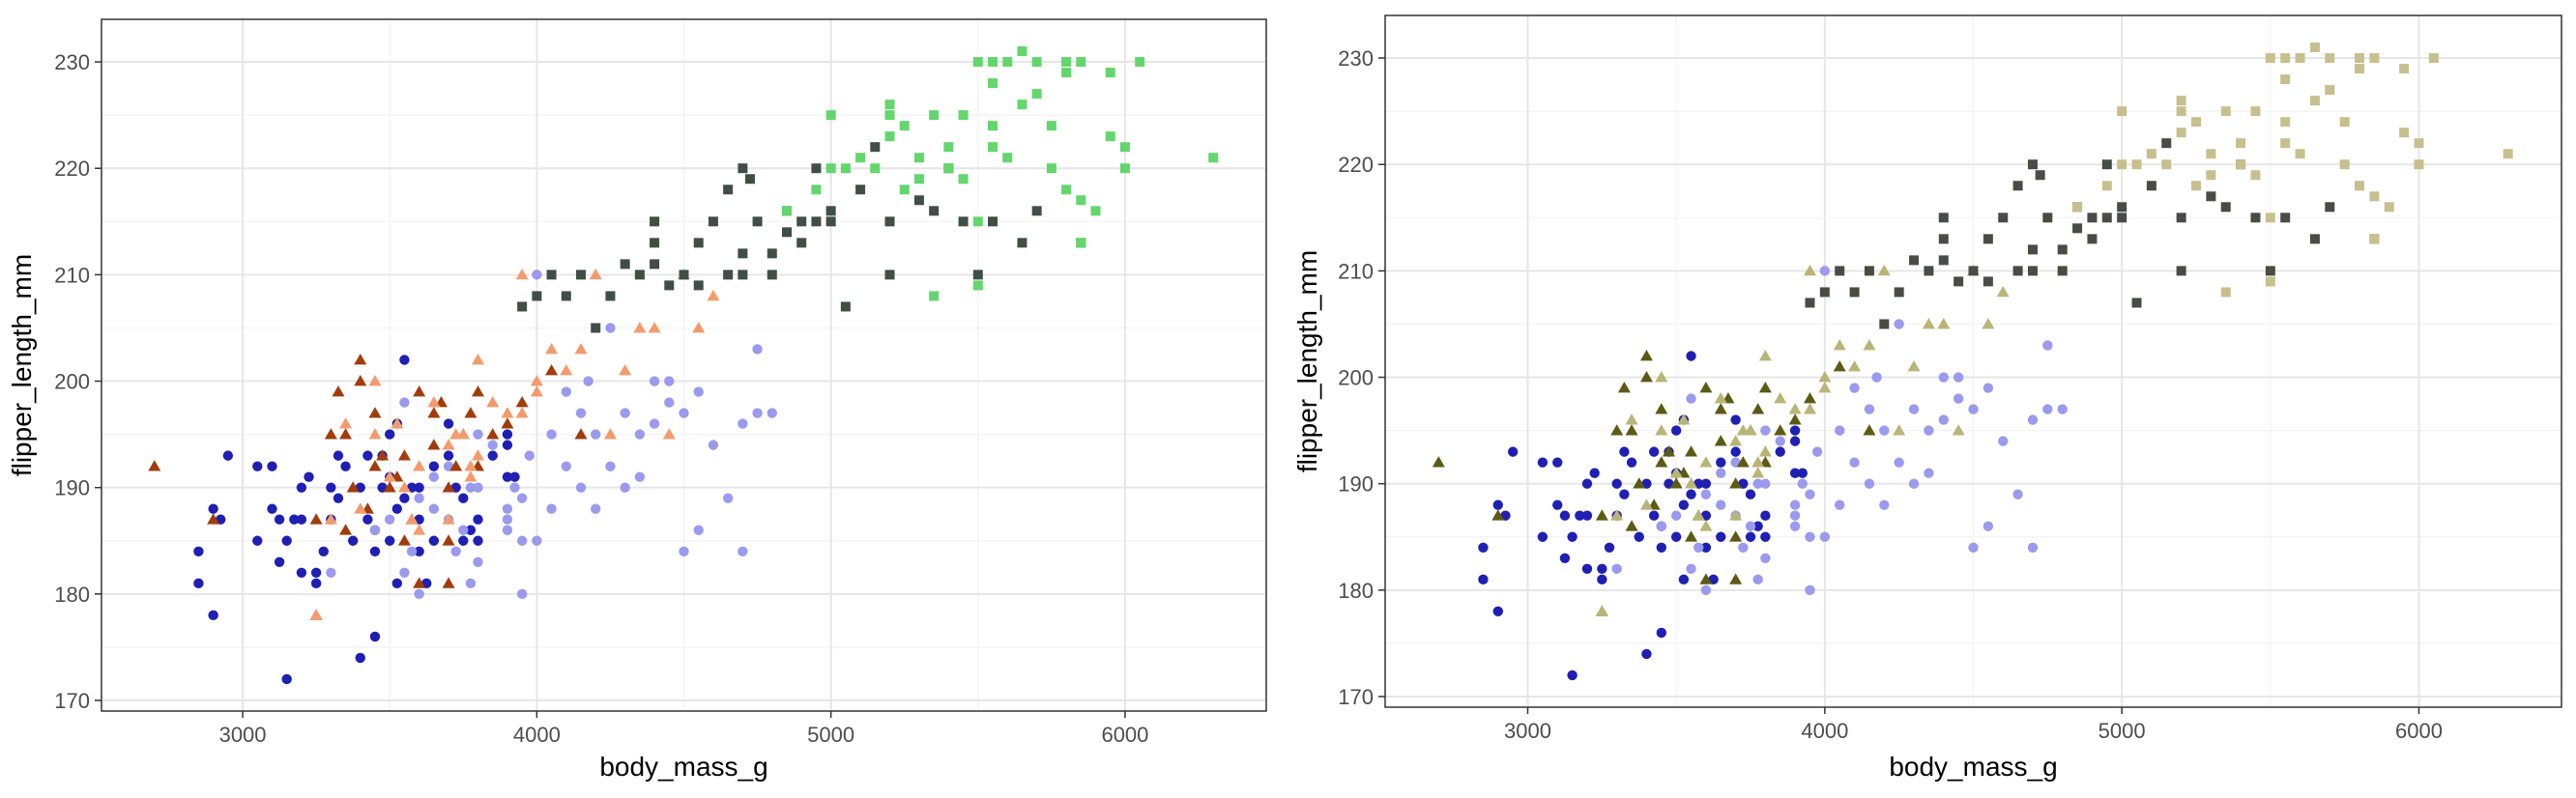 The width and height of the screenshot is (2576, 798). Describe the element at coordinates (22, 365) in the screenshot. I see `y-axis-title: flipper_length_mm` at that location.